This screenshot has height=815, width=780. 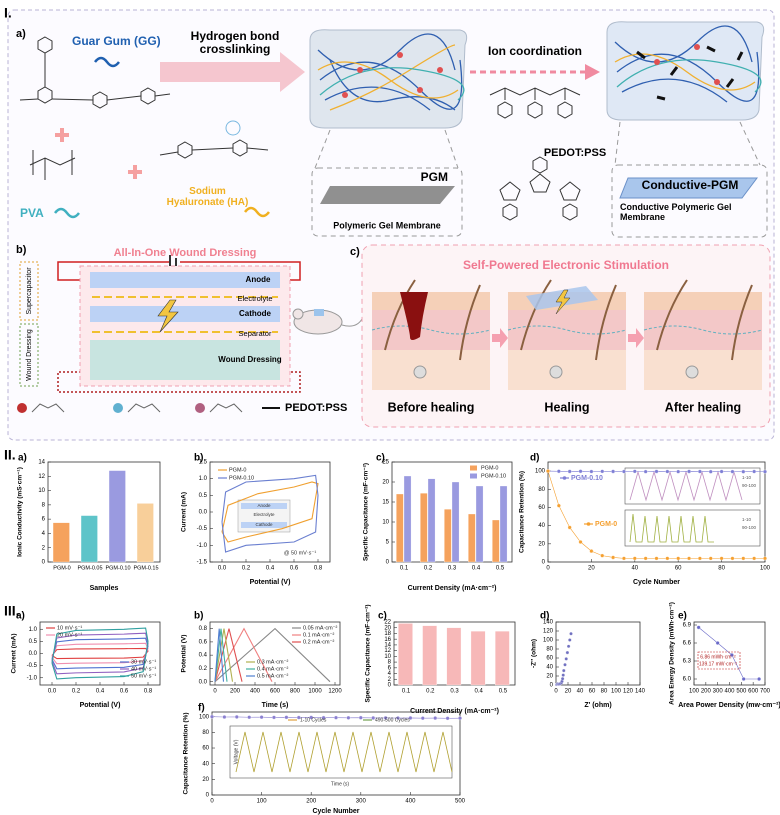 What do you see at coordinates (689, 201) in the screenshot?
I see `cpgm-box` at bounding box center [689, 201].